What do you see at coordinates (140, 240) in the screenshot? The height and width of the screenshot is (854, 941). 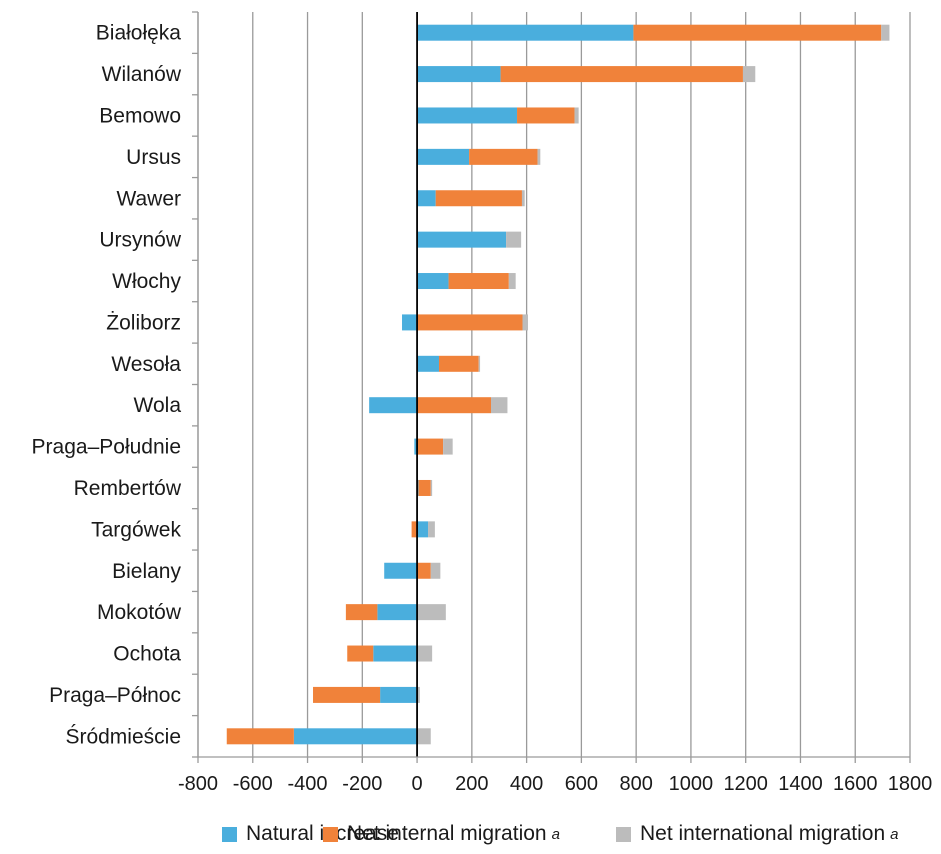 I see `category-label: Ursynów` at bounding box center [140, 240].